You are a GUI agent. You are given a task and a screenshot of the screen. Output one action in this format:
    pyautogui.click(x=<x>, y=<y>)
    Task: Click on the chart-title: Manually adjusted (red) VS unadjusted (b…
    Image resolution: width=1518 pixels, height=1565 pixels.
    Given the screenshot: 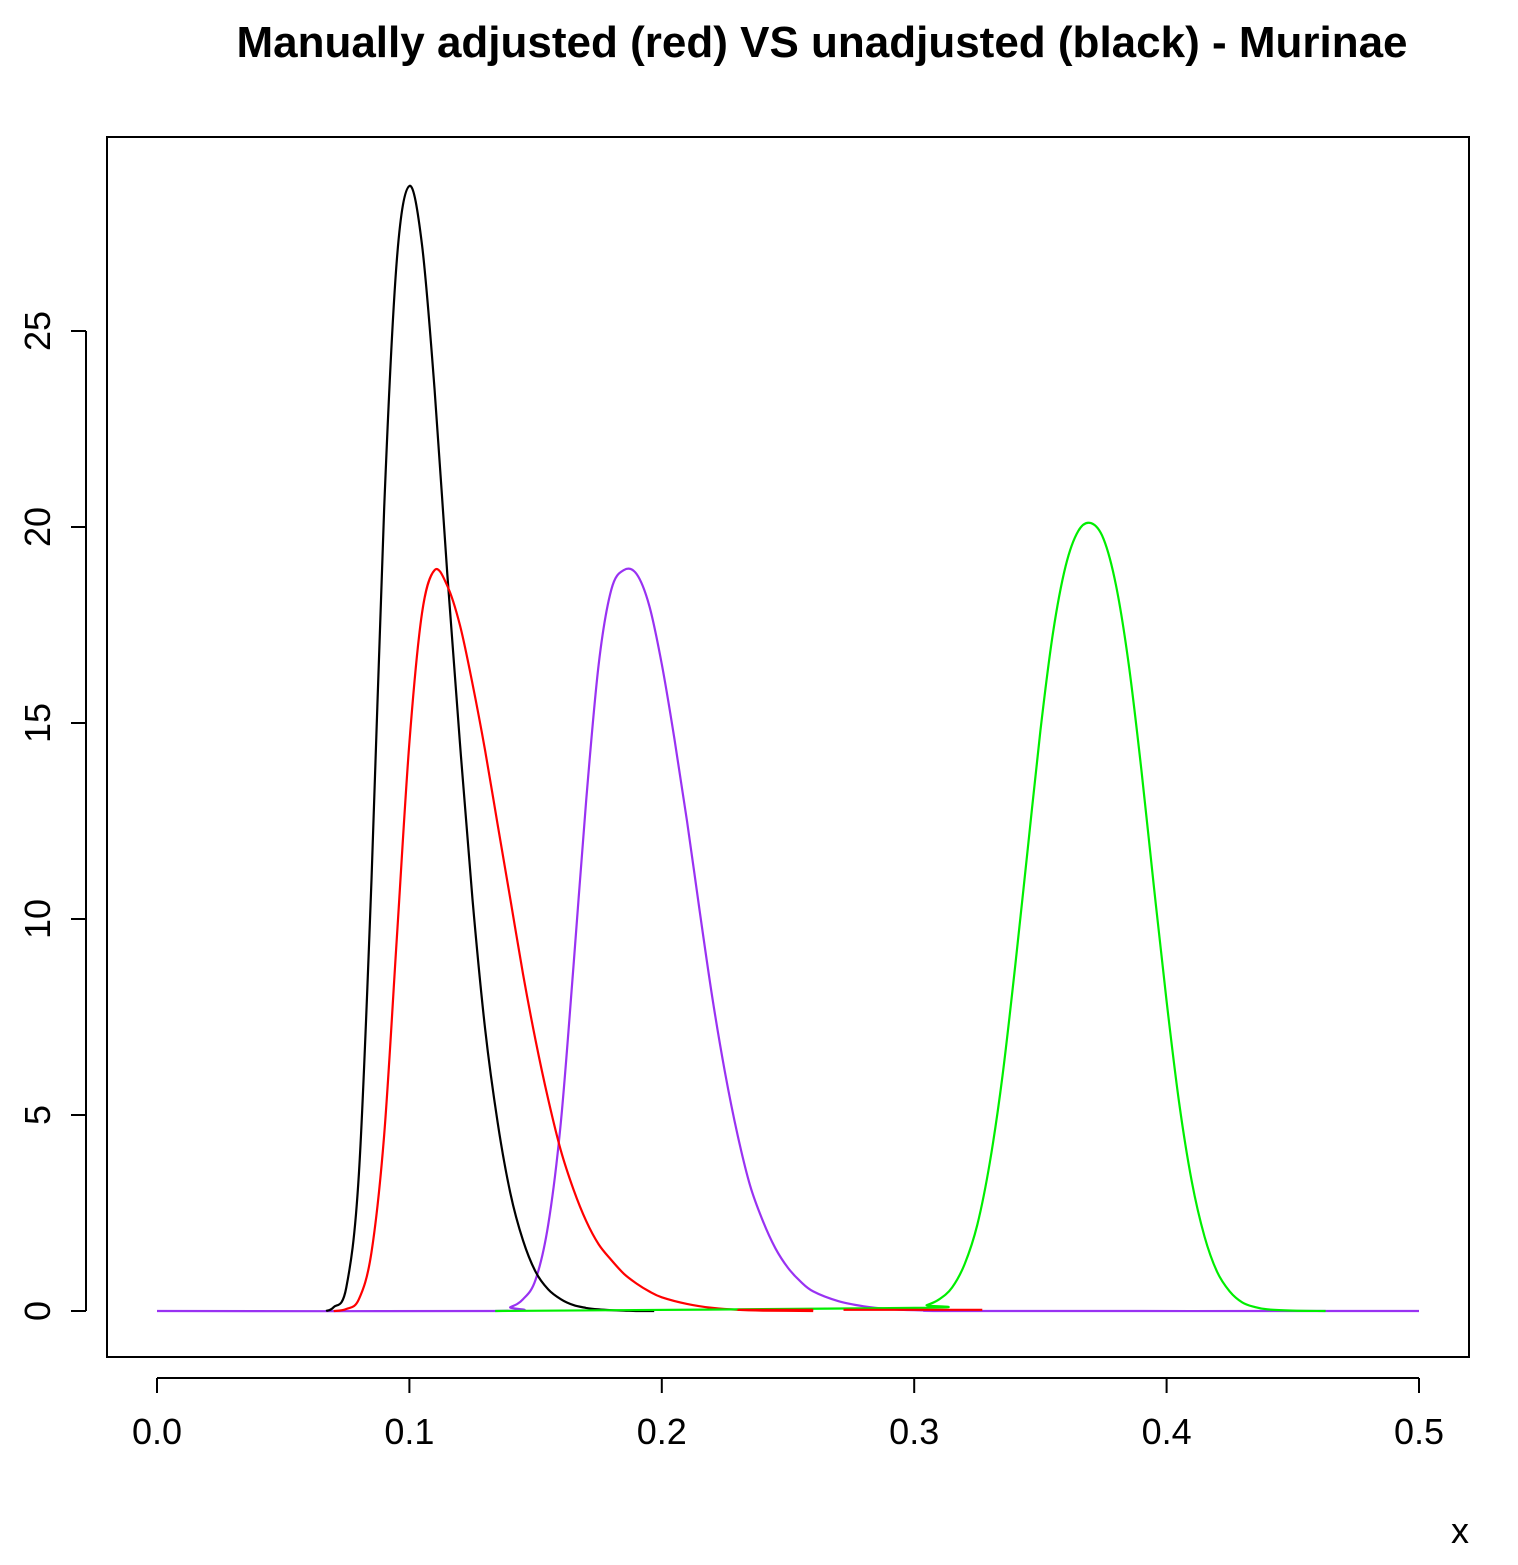 What is the action you would take?
    pyautogui.click(x=821, y=42)
    